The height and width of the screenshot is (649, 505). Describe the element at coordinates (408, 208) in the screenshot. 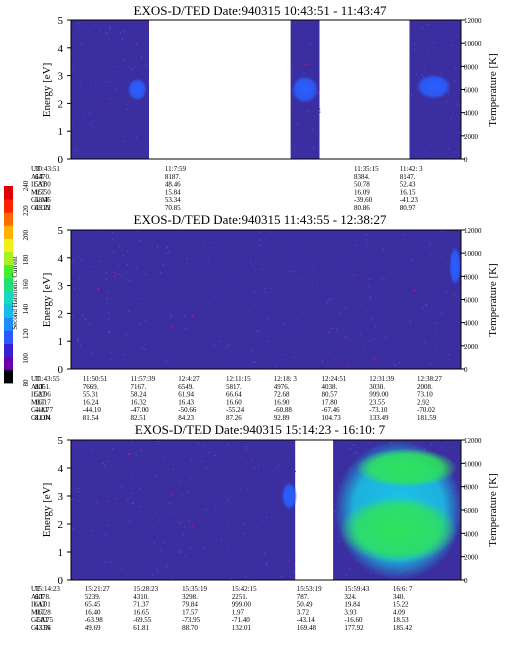

I see `ephemeris-cell: 80.97` at that location.